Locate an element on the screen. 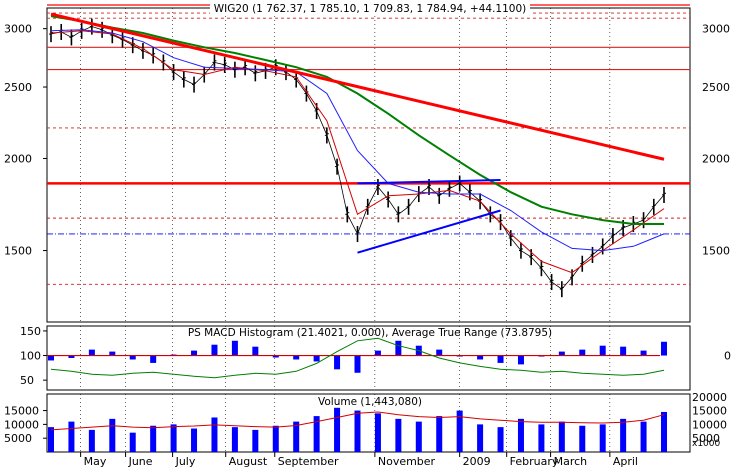  volume-right-tick-label: 10000 is located at coordinates (709, 424).